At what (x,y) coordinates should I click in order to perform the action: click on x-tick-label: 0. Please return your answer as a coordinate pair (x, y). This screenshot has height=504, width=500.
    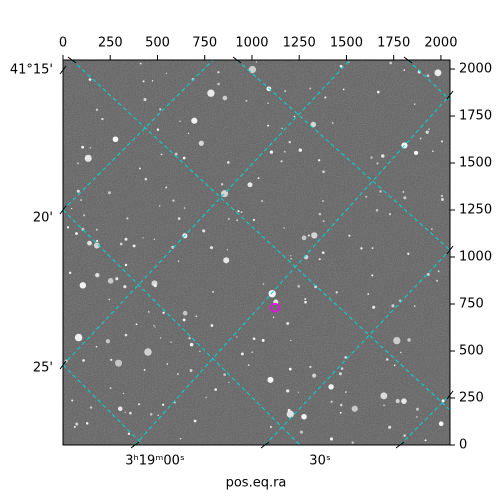
    Looking at the image, I should click on (63, 43).